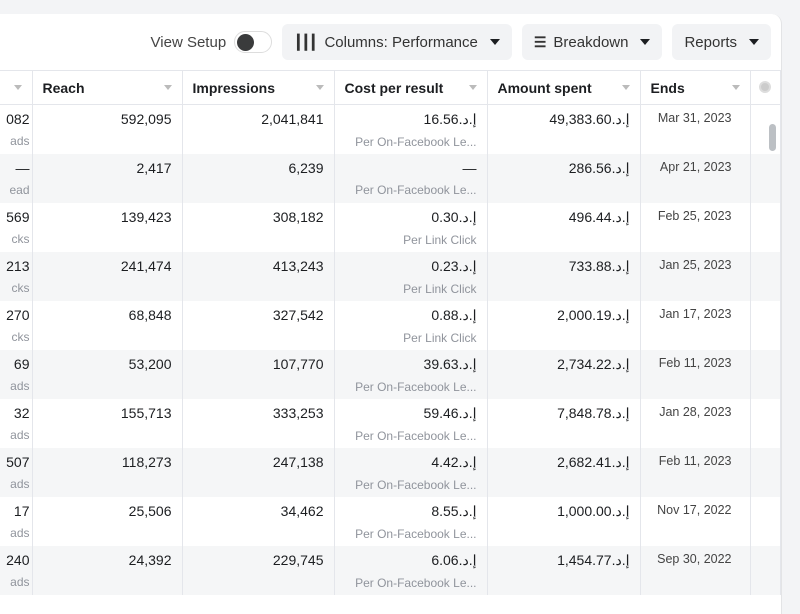 This screenshot has width=800, height=614. I want to click on view-setup-toggle, so click(253, 42).